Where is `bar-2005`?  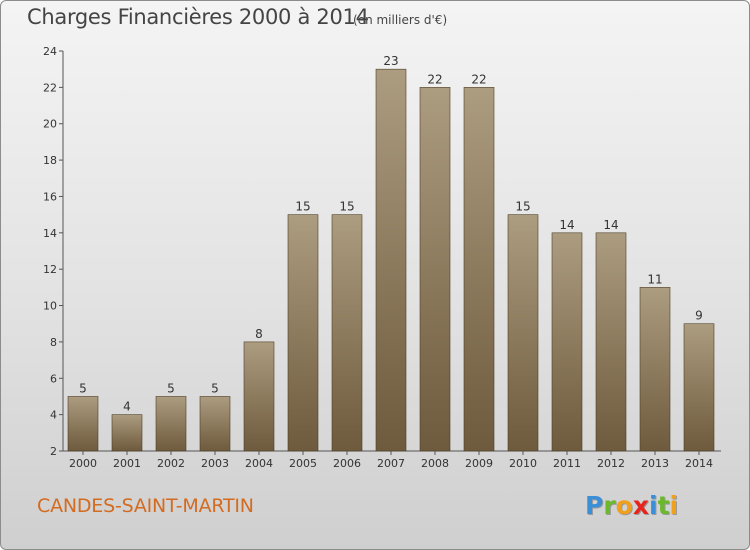
bar-2005 is located at coordinates (303, 333).